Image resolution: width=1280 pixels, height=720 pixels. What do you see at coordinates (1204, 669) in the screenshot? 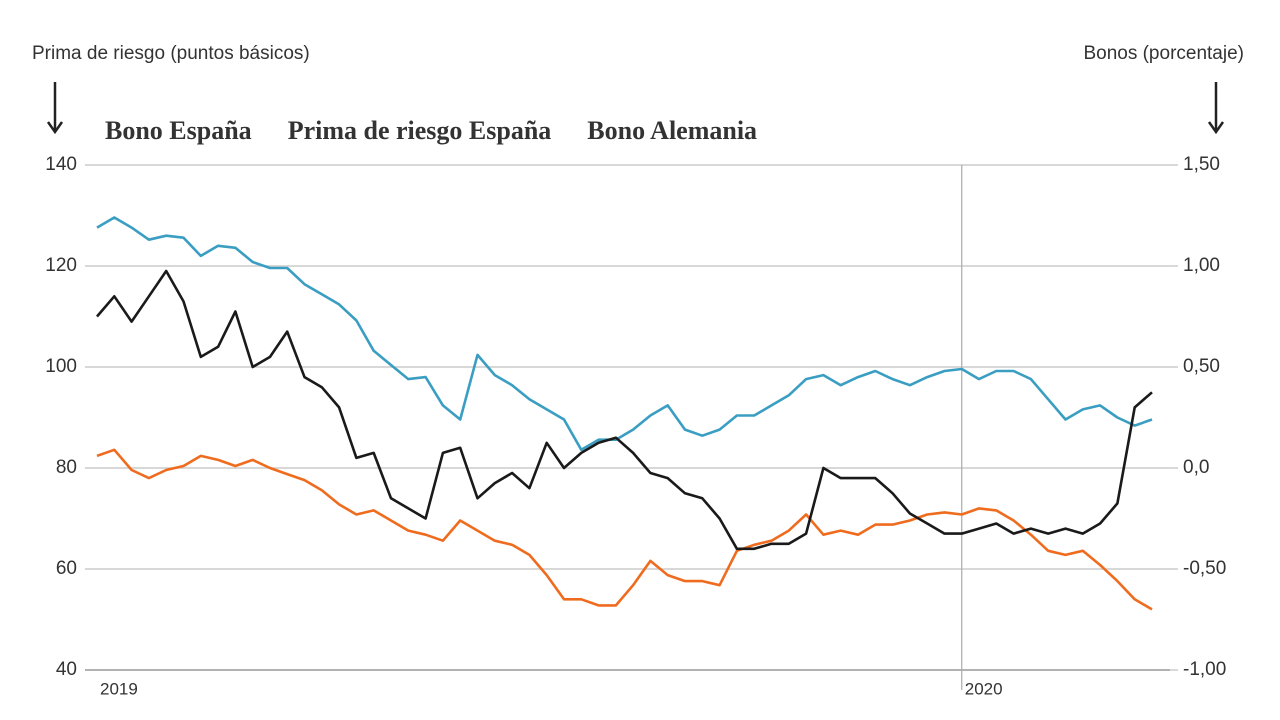
I see `y2-tick-label: -1,00` at bounding box center [1204, 669].